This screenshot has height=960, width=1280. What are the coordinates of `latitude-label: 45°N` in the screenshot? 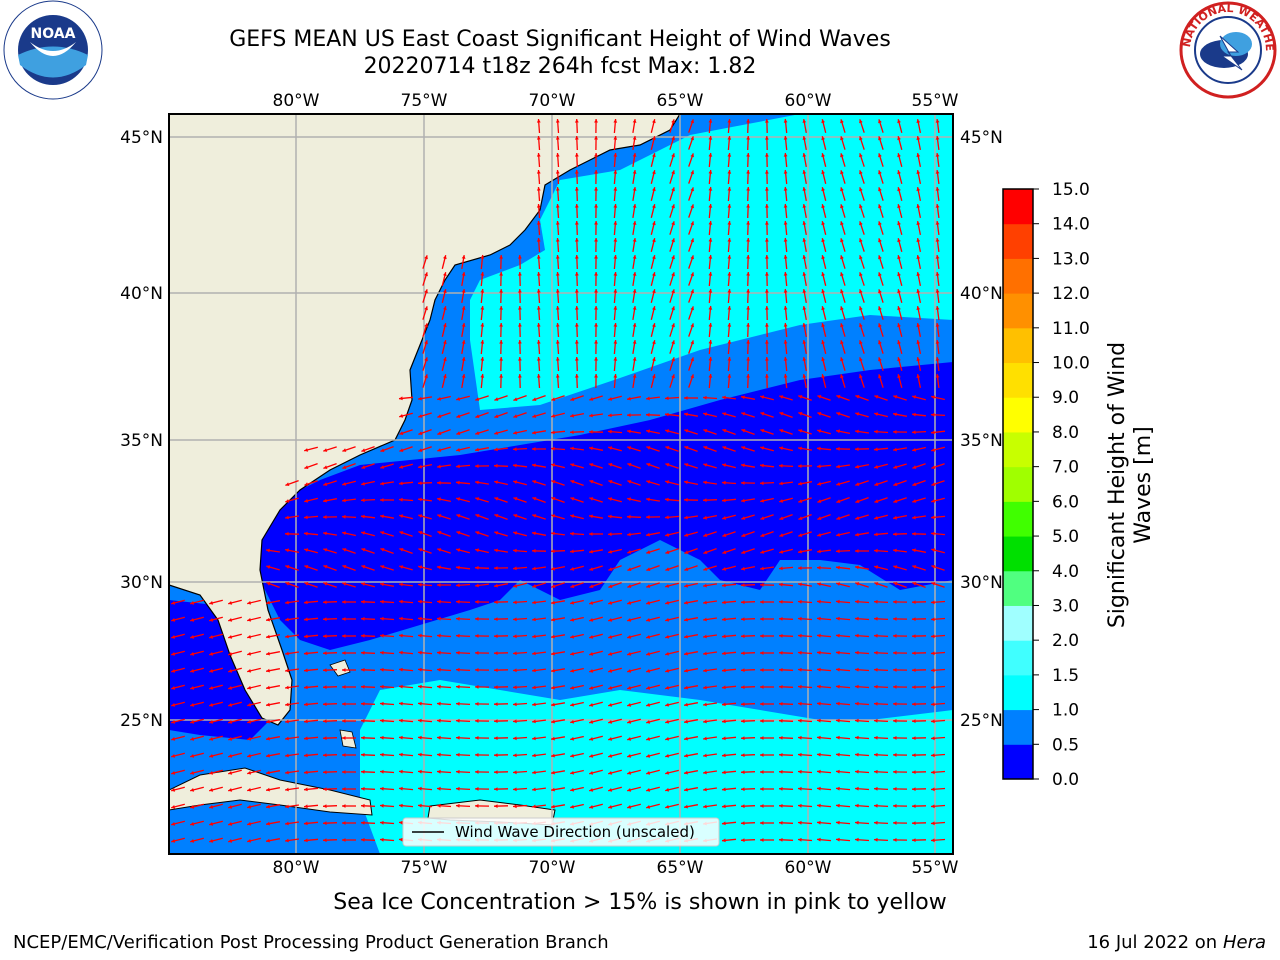 It's located at (981, 138).